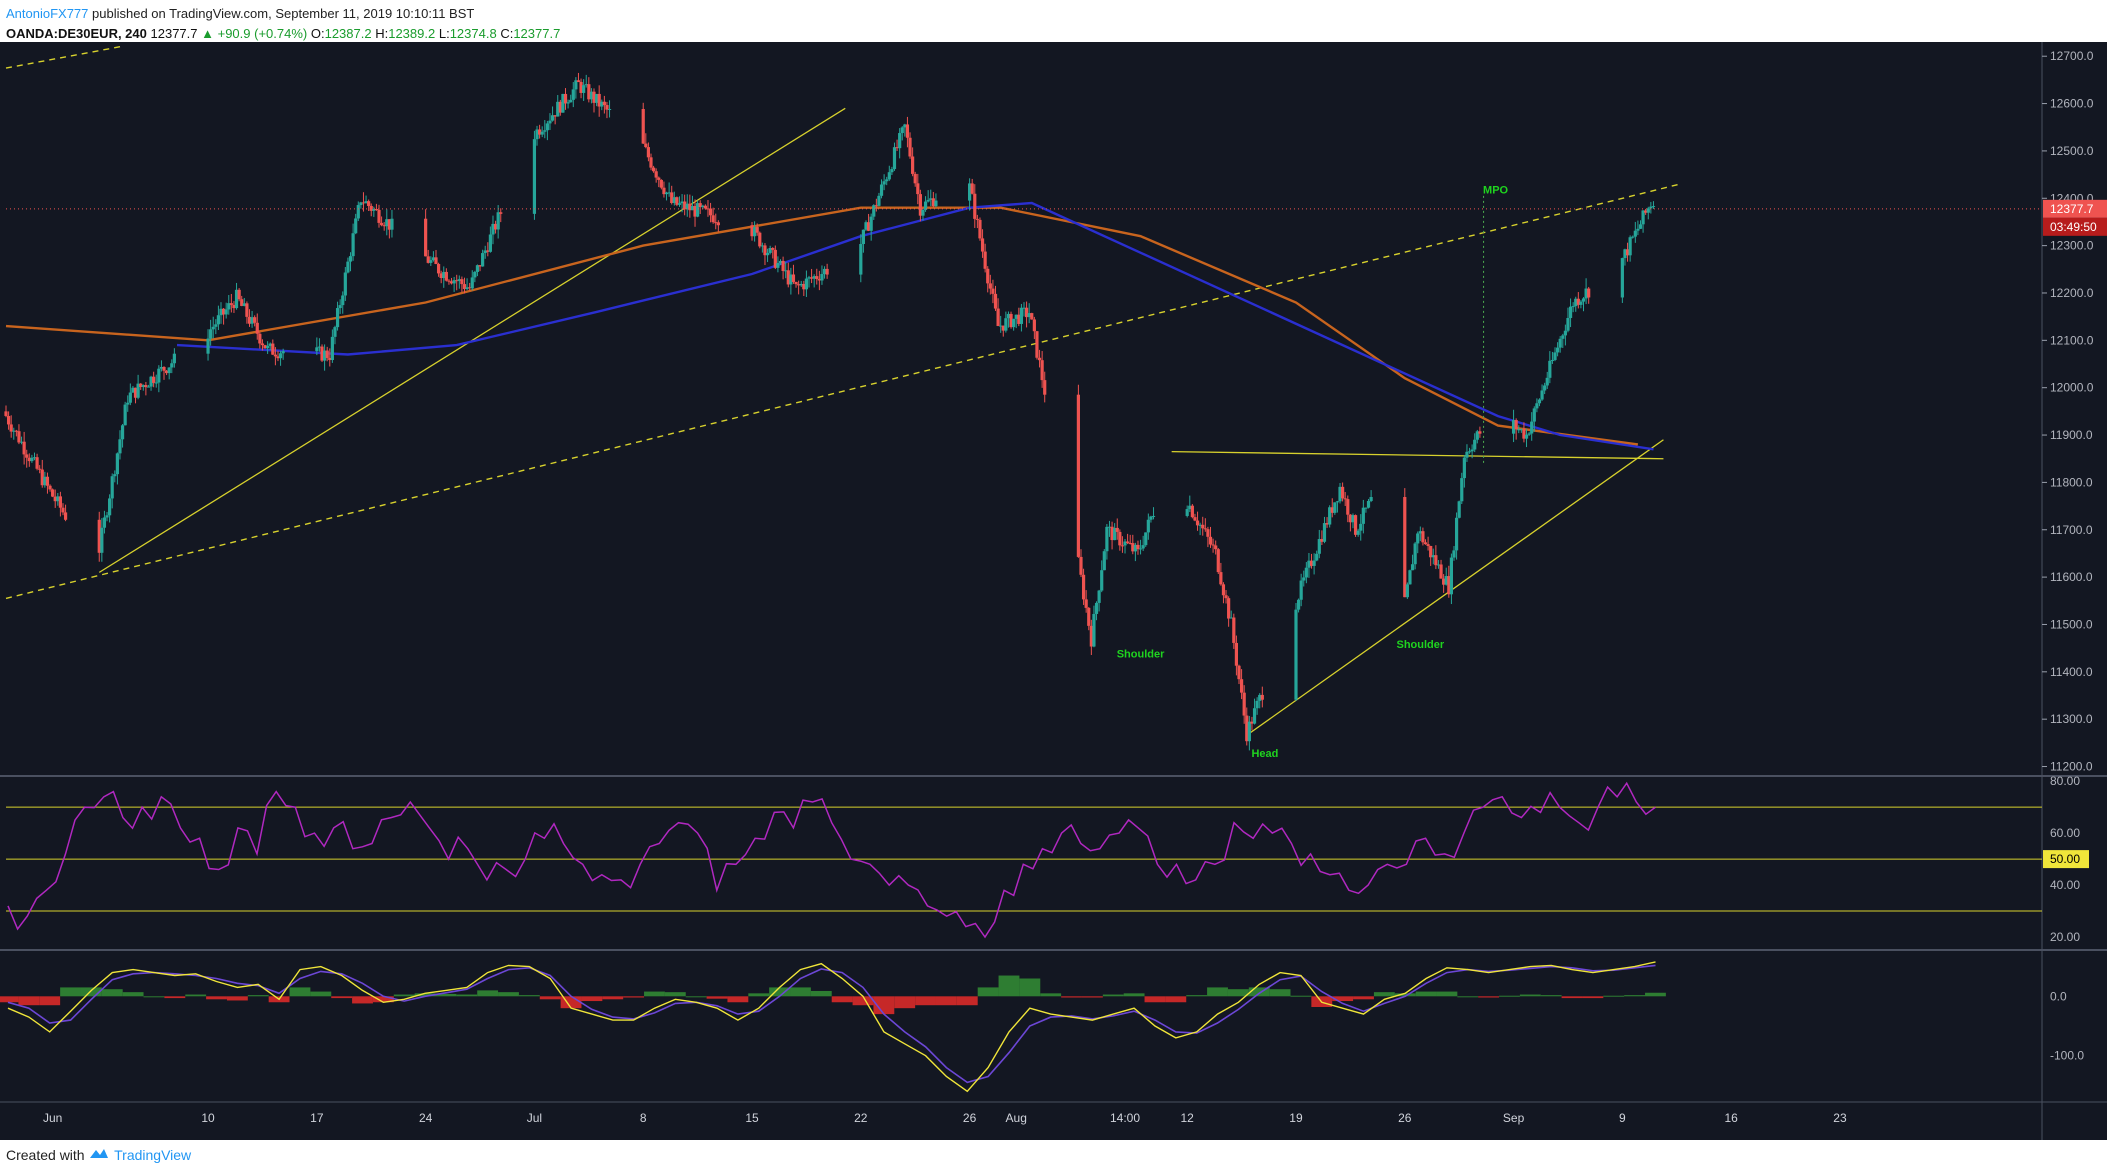 Image resolution: width=2107 pixels, height=1172 pixels. I want to click on time-tick-label: 9, so click(1622, 1118).